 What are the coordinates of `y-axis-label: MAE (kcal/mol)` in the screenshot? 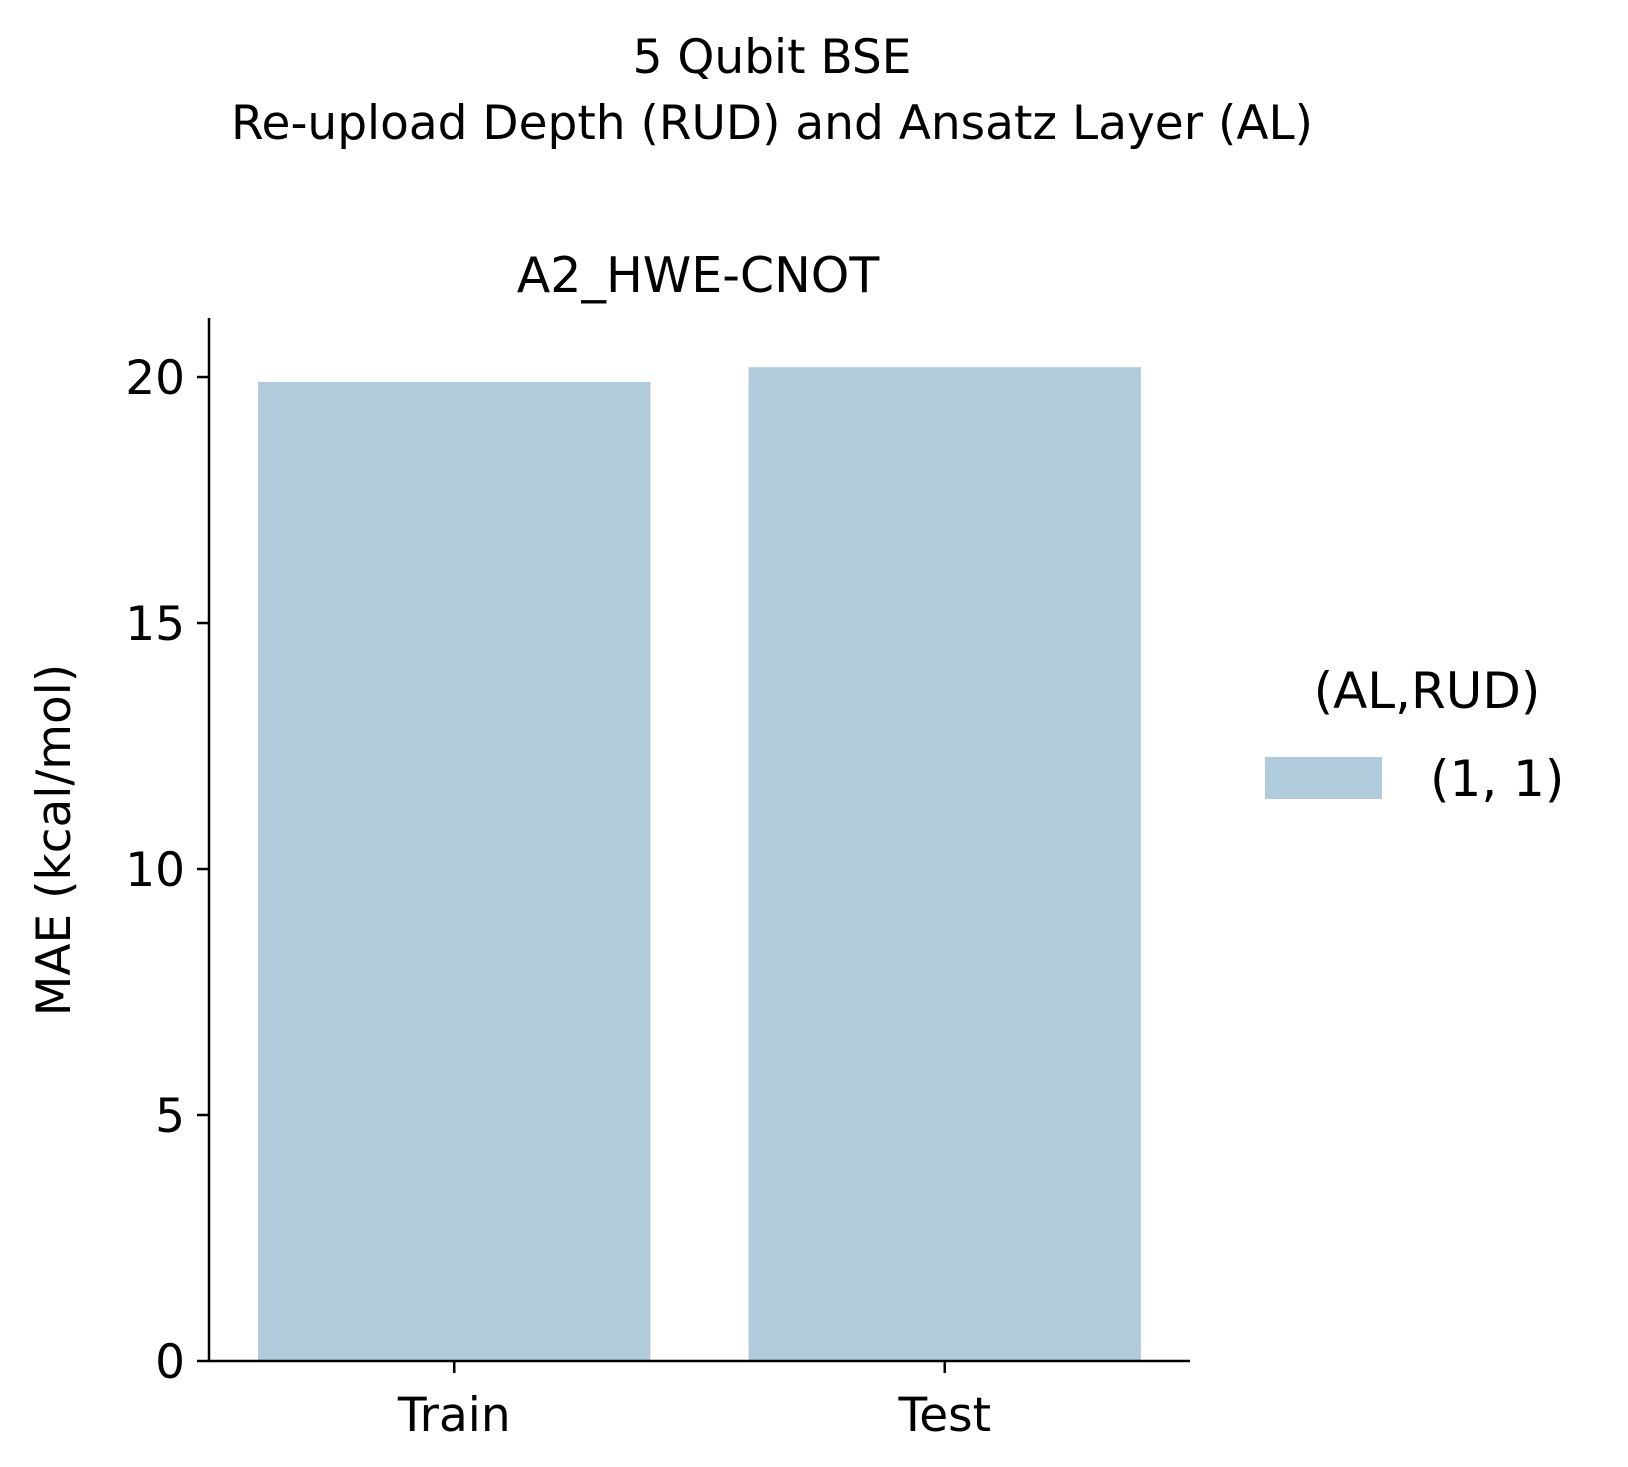 It's located at (54, 840).